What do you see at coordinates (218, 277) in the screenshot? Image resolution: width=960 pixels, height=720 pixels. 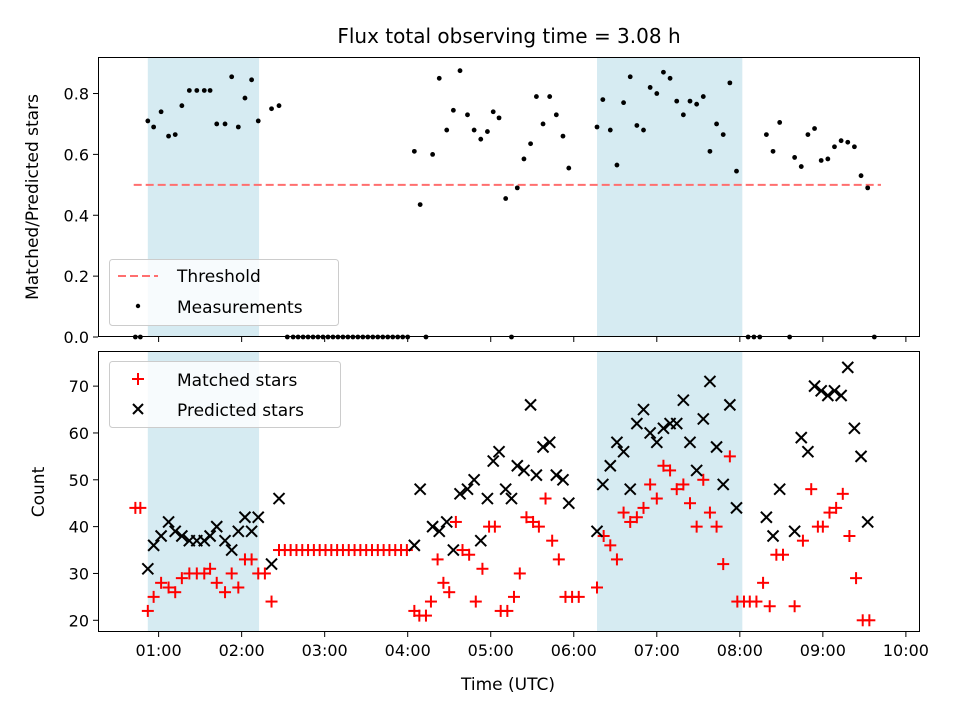 I see `legend-threshold-label: Threshold` at bounding box center [218, 277].